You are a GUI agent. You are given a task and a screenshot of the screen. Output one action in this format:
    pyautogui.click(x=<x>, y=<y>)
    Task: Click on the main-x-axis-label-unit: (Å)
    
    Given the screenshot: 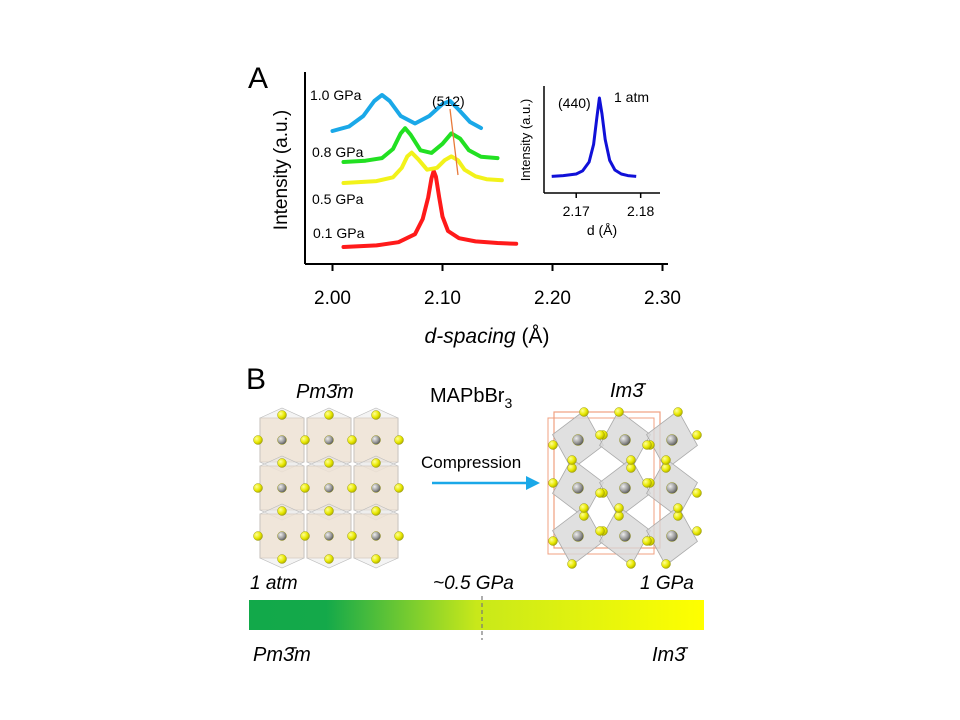 What is the action you would take?
    pyautogui.click(x=535, y=336)
    